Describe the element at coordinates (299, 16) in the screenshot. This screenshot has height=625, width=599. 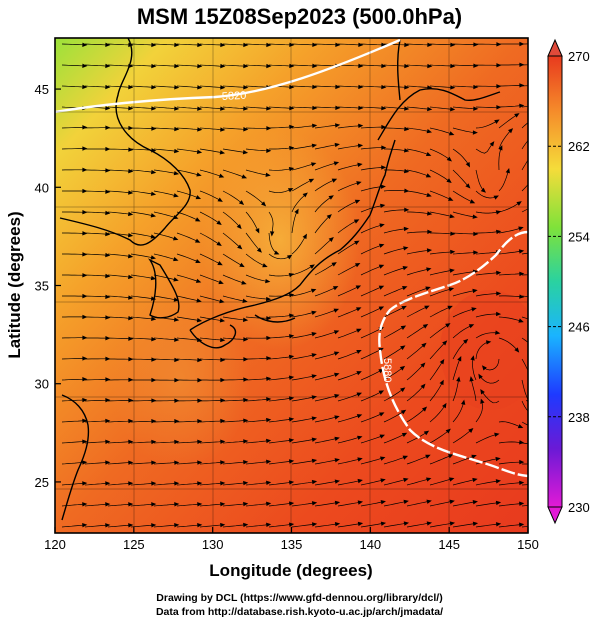
I see `chart-title: MSM 15Z08Sep2023 (500.0hPa)` at that location.